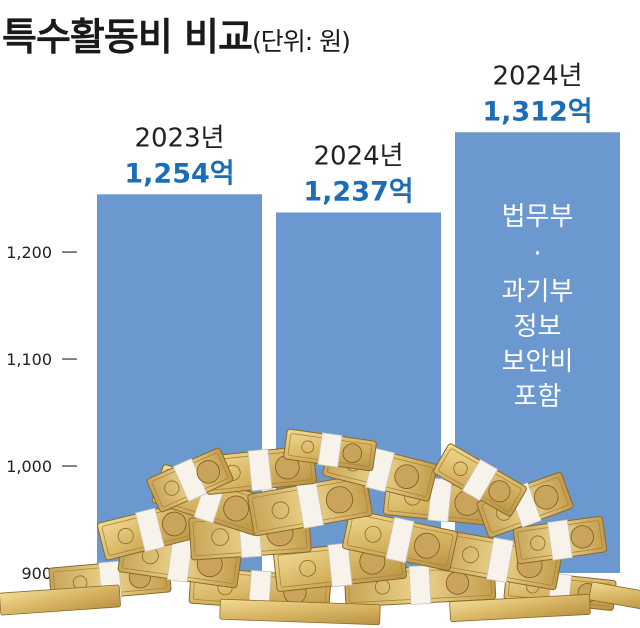 This screenshot has width=640, height=628. What do you see at coordinates (127, 37) in the screenshot?
I see `chart-title: 특수활동비 비교` at bounding box center [127, 37].